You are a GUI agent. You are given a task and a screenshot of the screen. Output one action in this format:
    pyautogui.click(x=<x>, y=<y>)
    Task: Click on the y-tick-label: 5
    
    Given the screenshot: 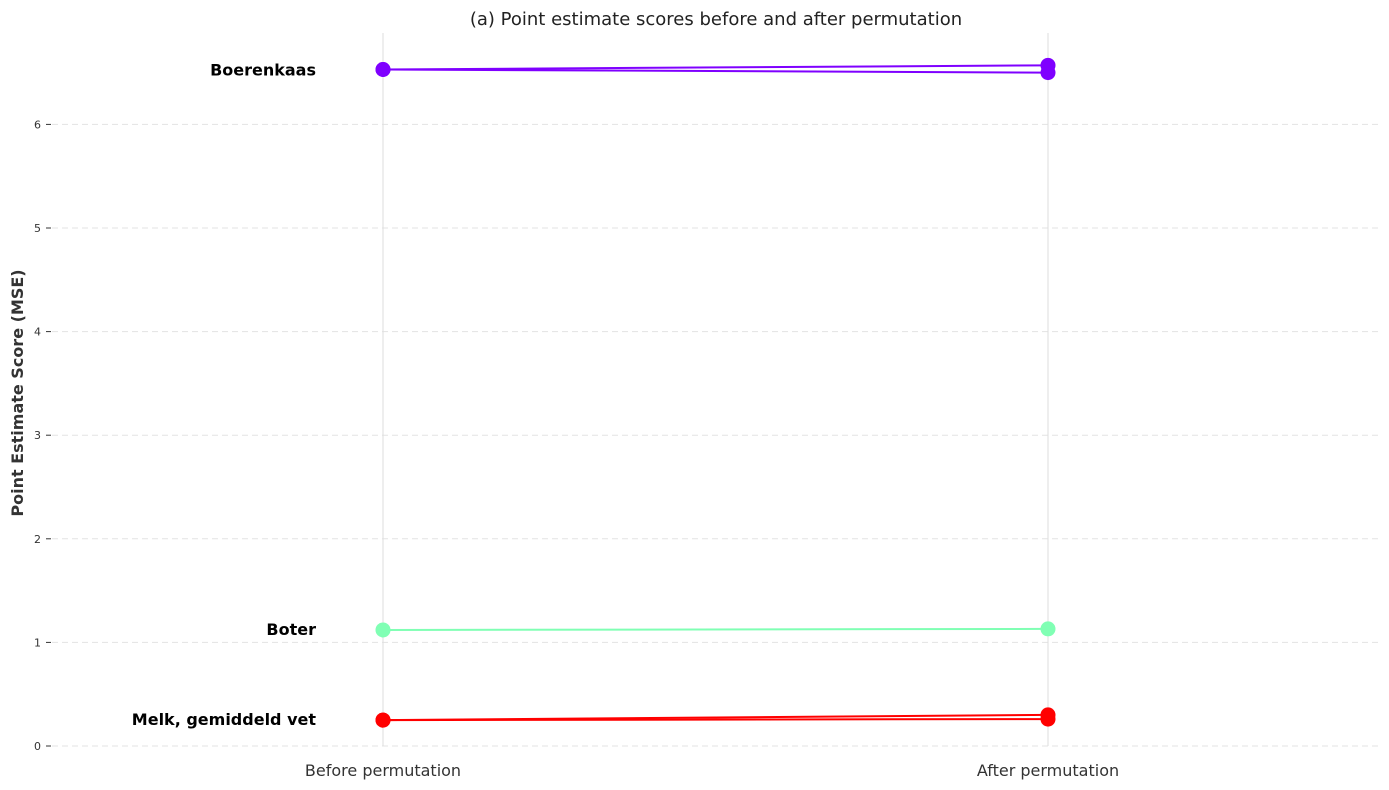 What is the action you would take?
    pyautogui.click(x=37, y=228)
    